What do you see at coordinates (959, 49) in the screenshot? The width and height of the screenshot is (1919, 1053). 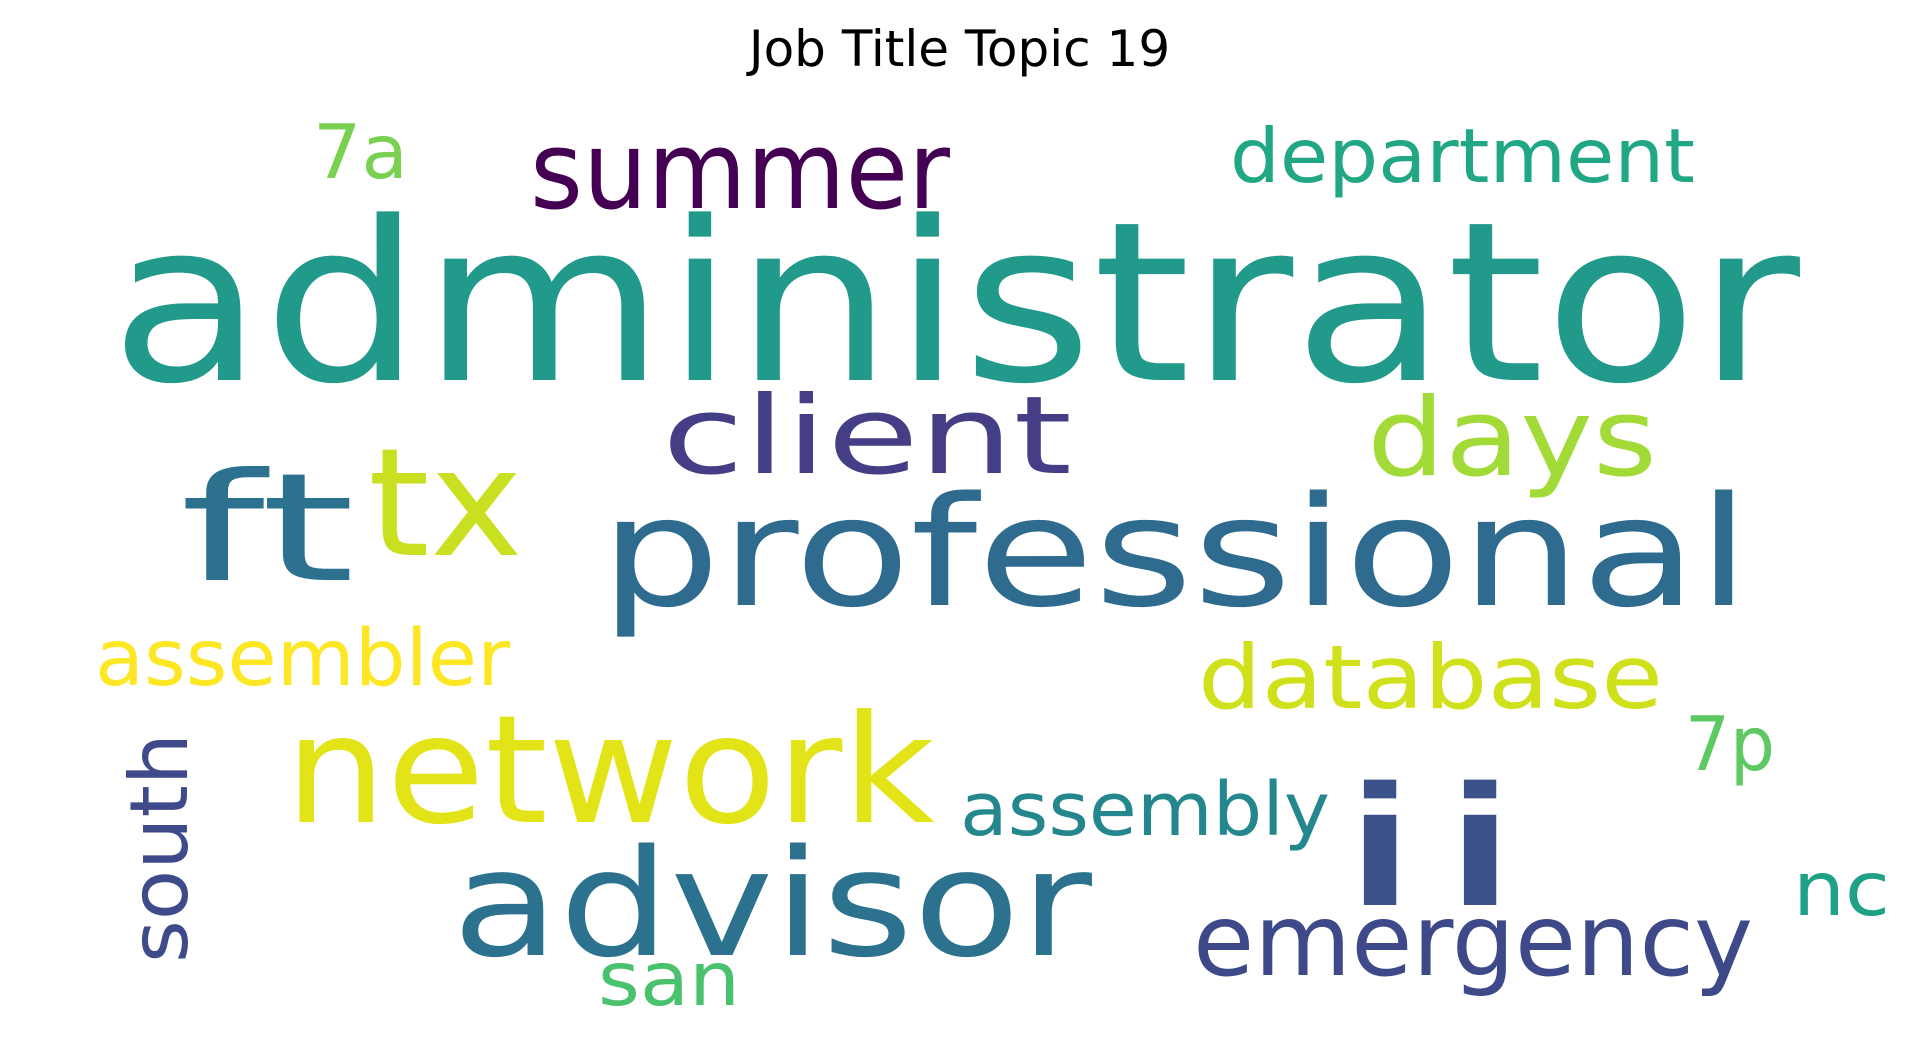 I see `chart-title: Job Title Topic 19` at bounding box center [959, 49].